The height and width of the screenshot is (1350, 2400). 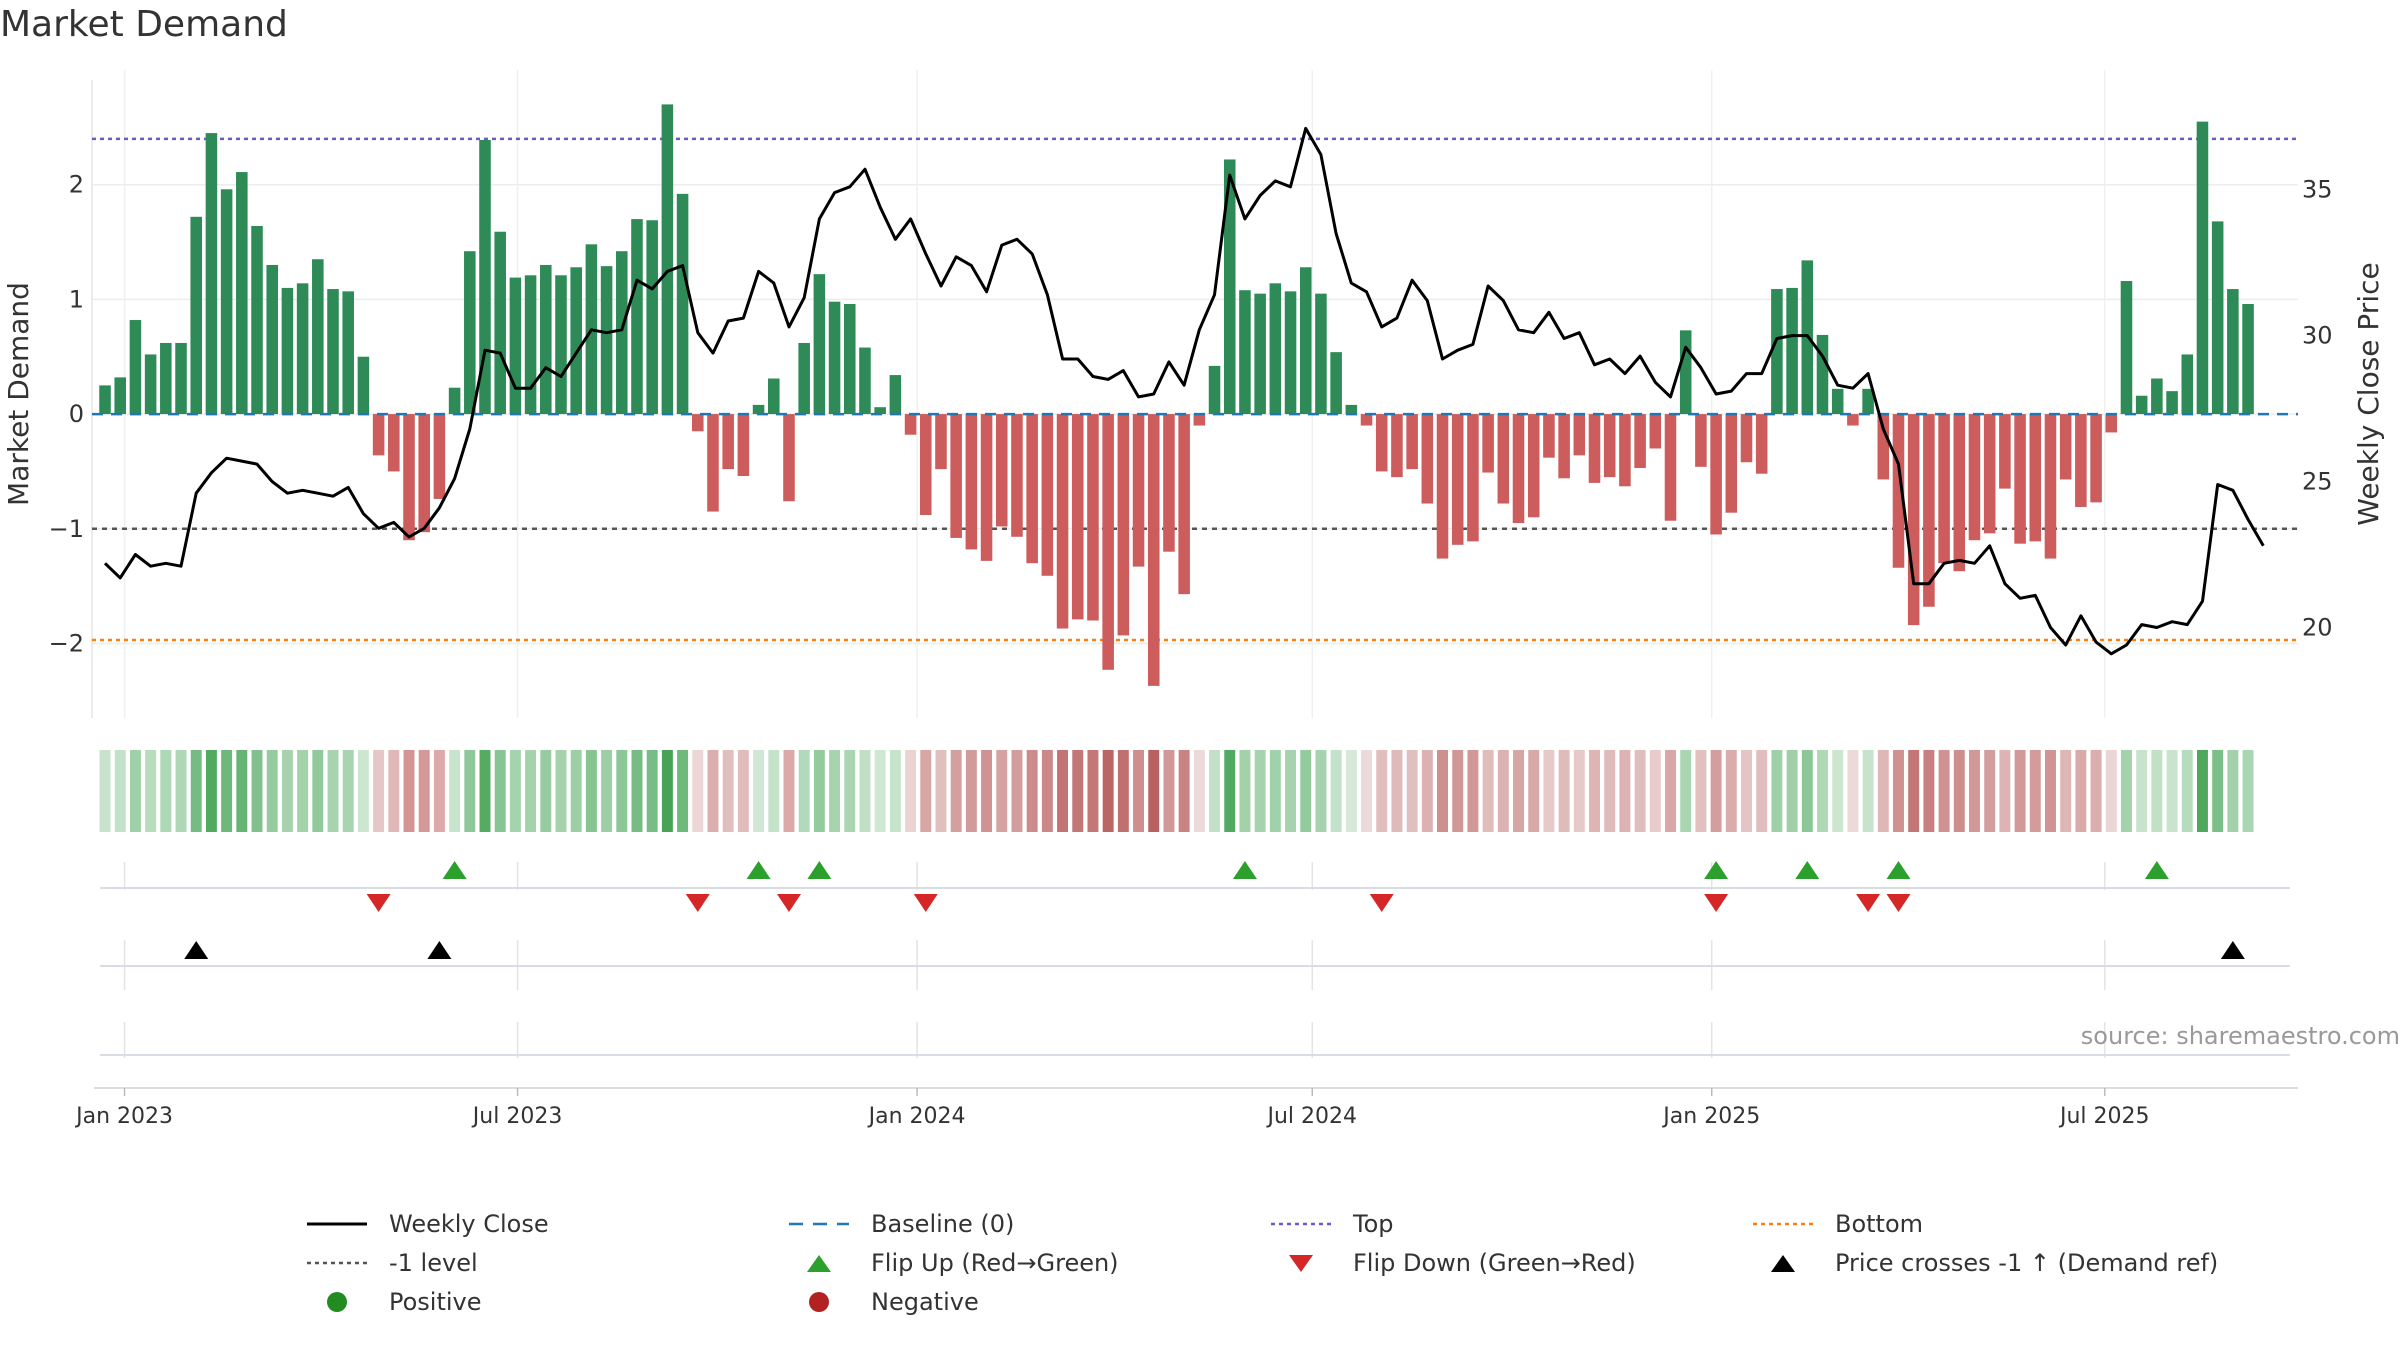 What do you see at coordinates (1710, 1116) in the screenshot?
I see `x-tick-label: Jan 2025` at bounding box center [1710, 1116].